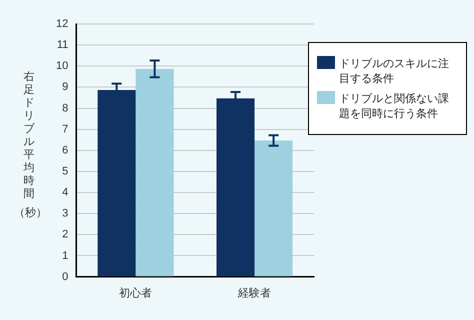  What do you see at coordinates (394, 106) in the screenshot?
I see `legend-label: ドリブルと関係ない課題を同時に行う条件` at bounding box center [394, 106].